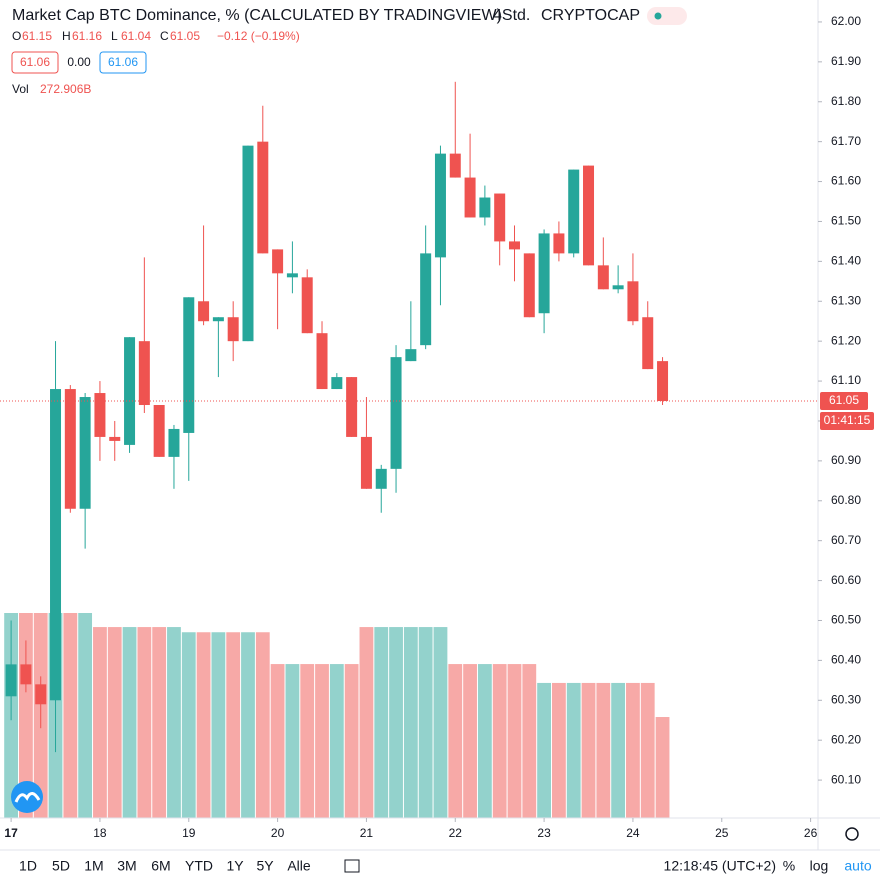  I want to click on ohlc-value: 61.05, so click(185, 36).